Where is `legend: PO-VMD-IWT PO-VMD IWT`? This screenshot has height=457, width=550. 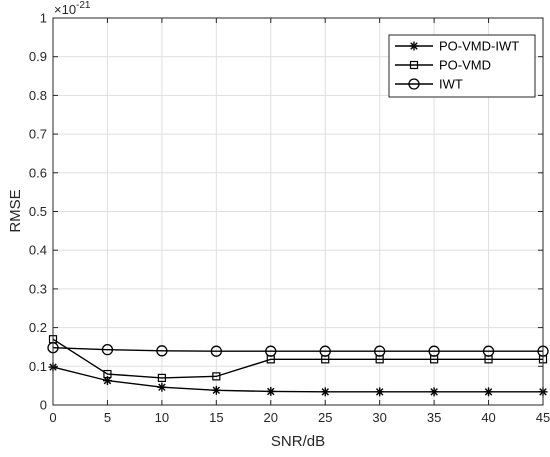
legend: PO-VMD-IWT PO-VMD IWT is located at coordinates (462, 66).